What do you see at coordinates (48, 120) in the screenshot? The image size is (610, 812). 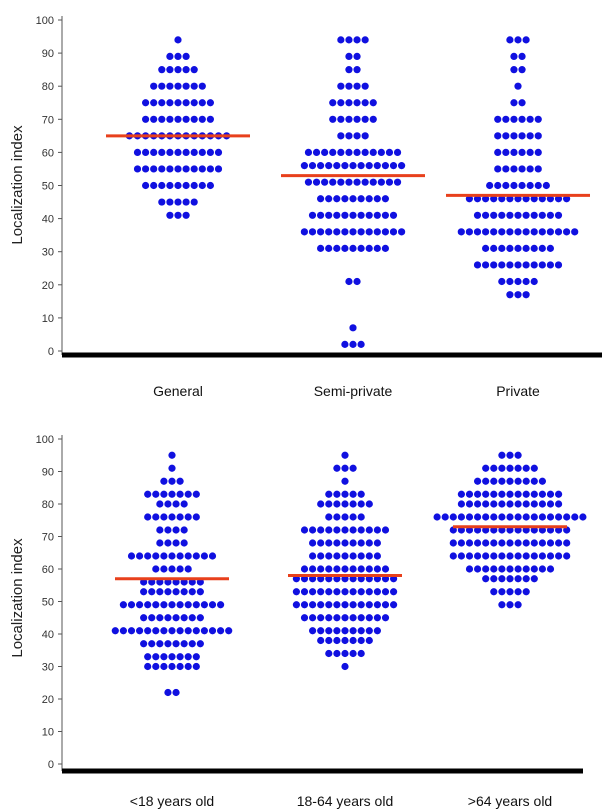 I see `y-tick-label: 70` at bounding box center [48, 120].